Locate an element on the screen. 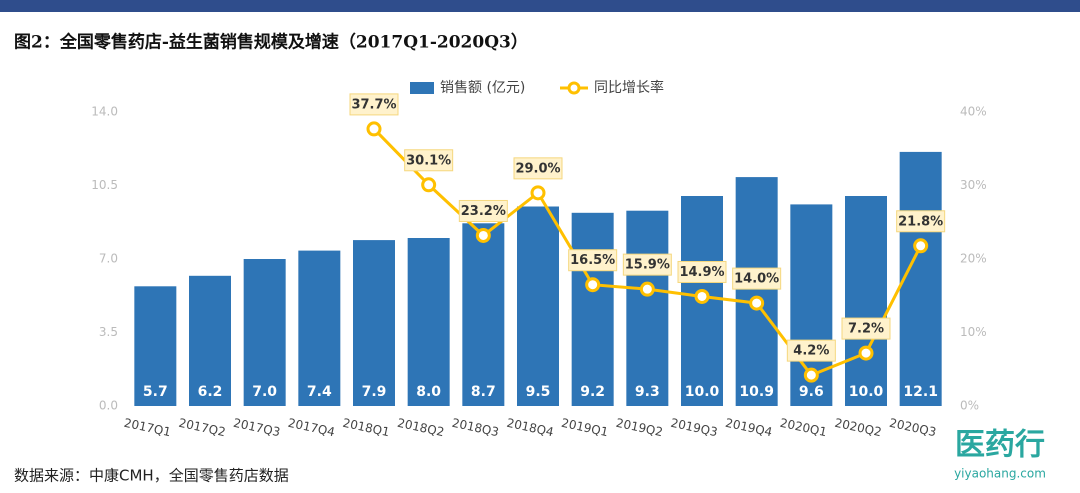  x-tick-label: 2018Q3 is located at coordinates (475, 428).